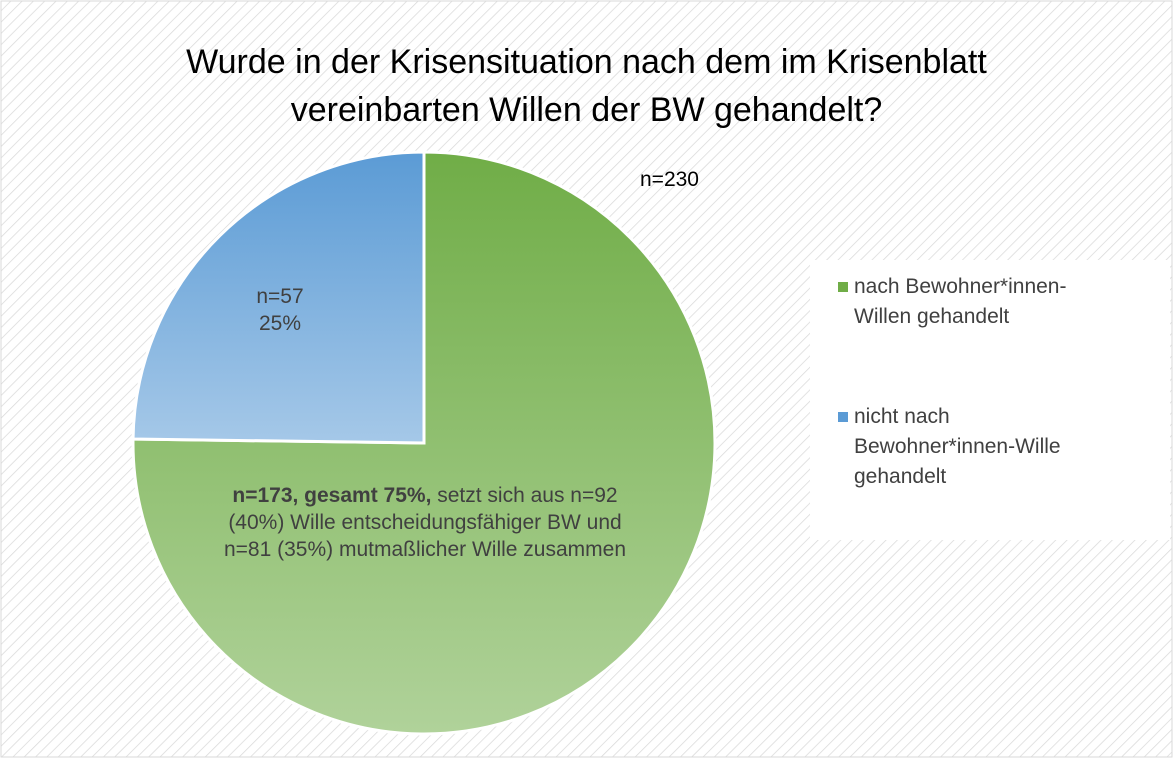  I want to click on data-label: n=57 25%, so click(280, 310).